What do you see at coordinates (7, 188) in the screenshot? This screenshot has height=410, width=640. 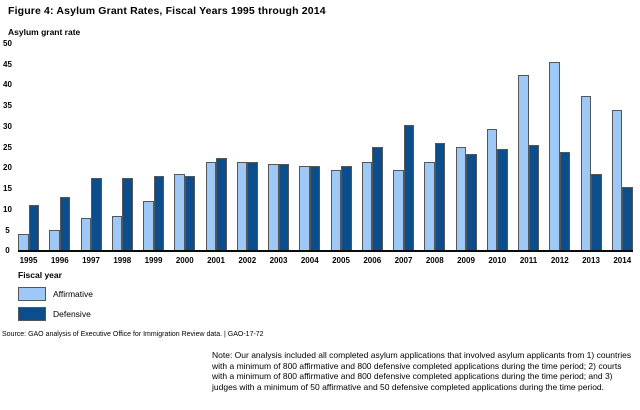 I see `y-tick-15: 15` at bounding box center [7, 188].